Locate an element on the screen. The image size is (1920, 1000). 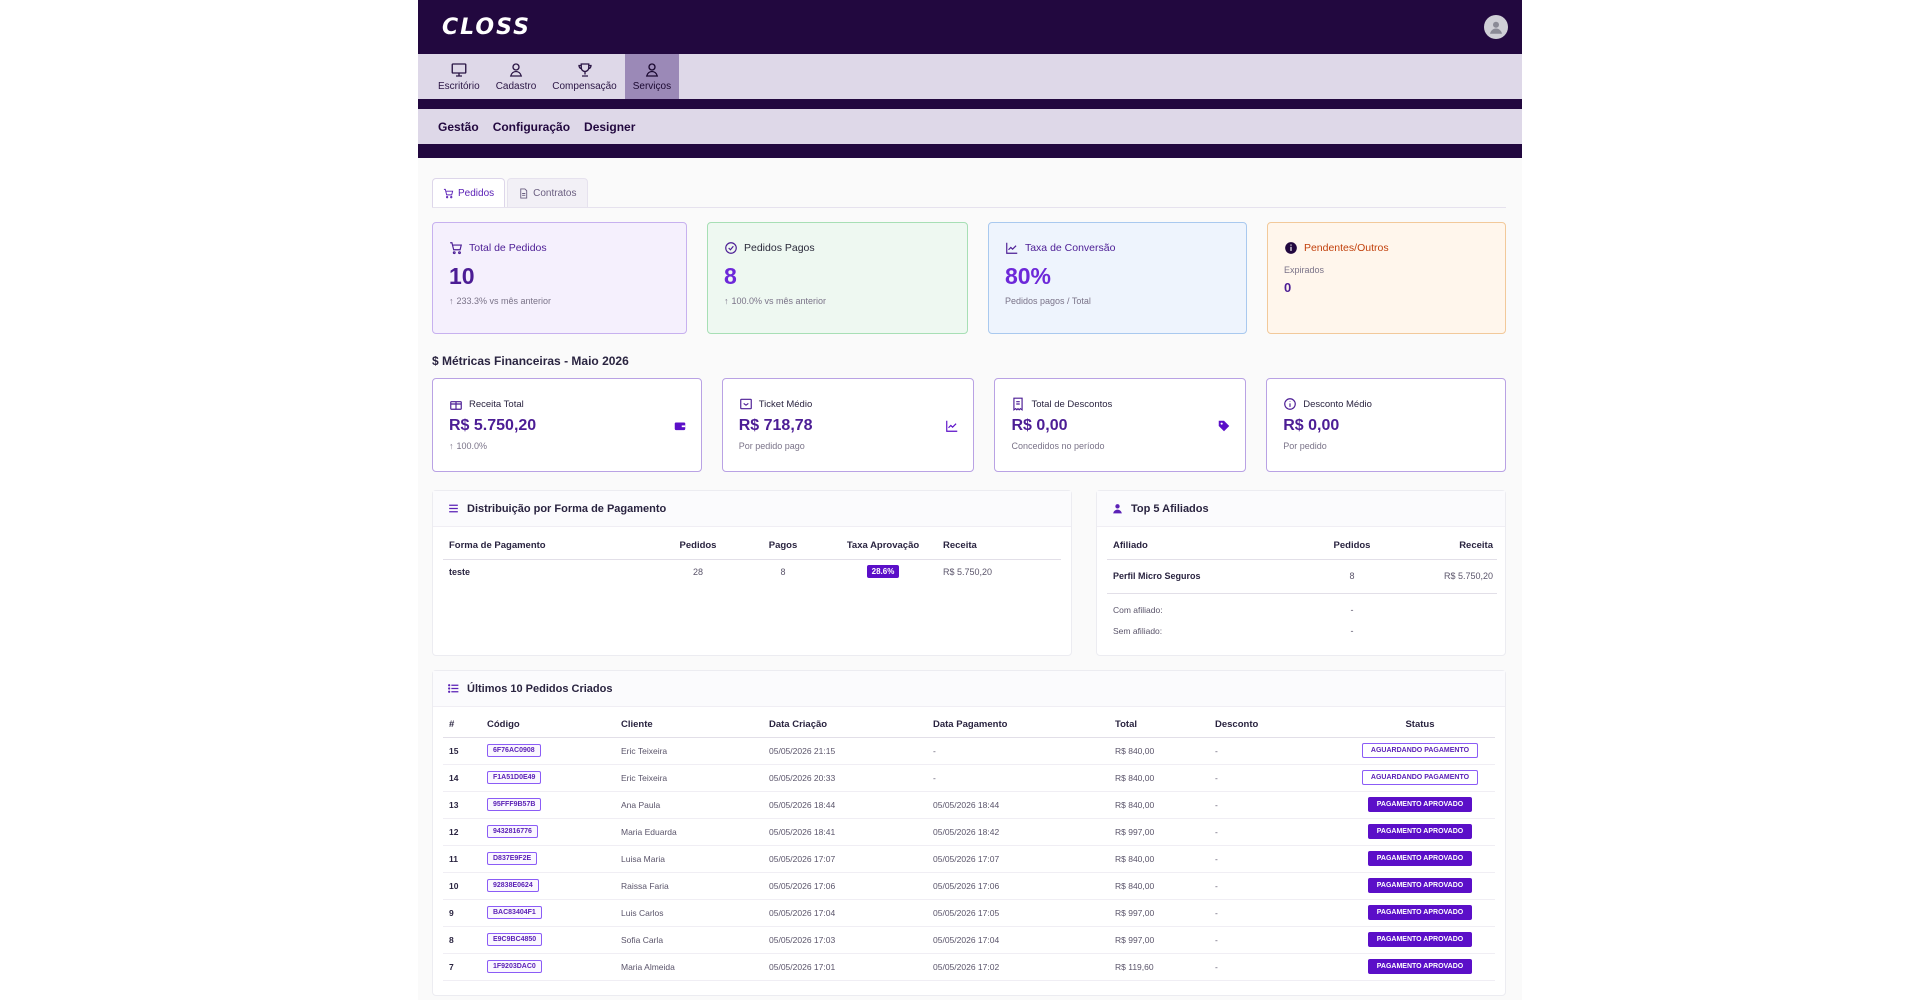
order-paid: 05/05/2026 17:04 is located at coordinates (1024, 940).